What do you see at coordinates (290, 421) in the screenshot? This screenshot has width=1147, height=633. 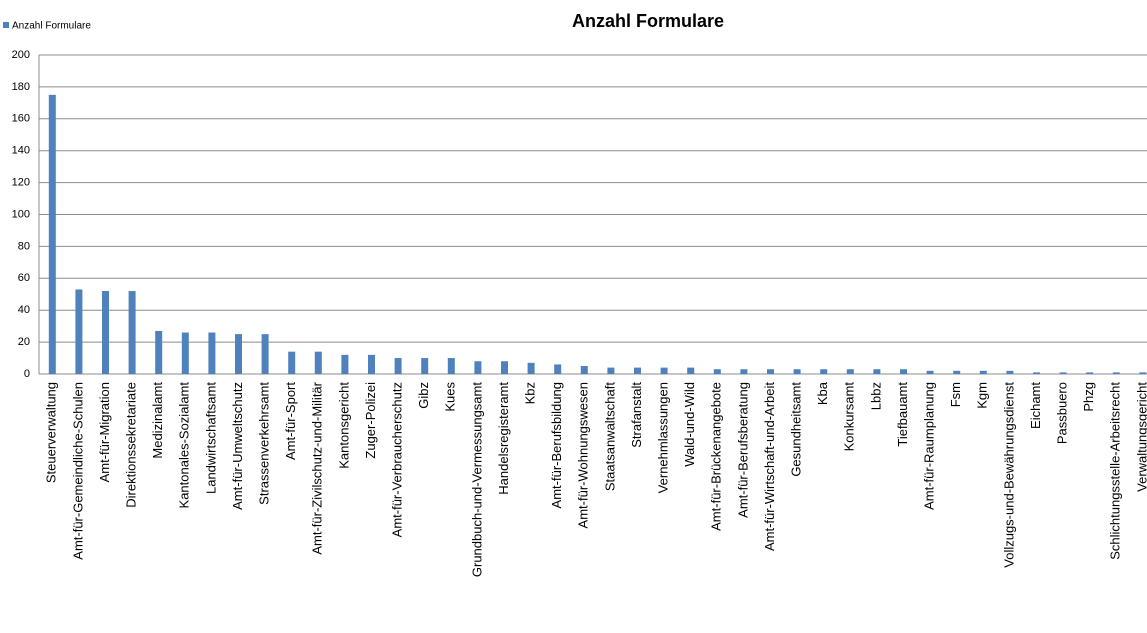 I see `x-tick-label: Amt-für-Sport` at bounding box center [290, 421].